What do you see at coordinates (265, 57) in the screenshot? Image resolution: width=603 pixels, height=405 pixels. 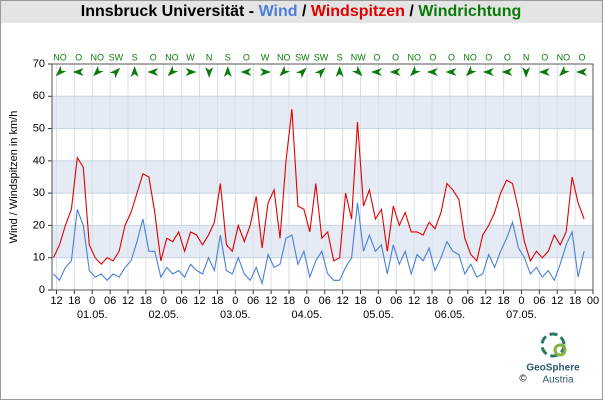 I see `direction-label: W` at bounding box center [265, 57].